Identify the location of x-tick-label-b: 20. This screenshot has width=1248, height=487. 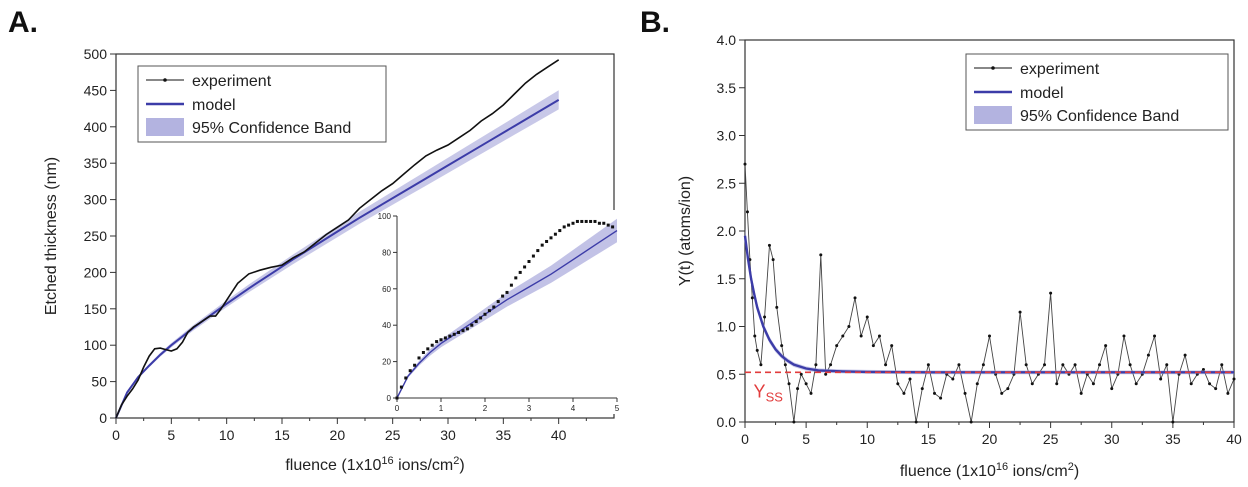
(990, 439).